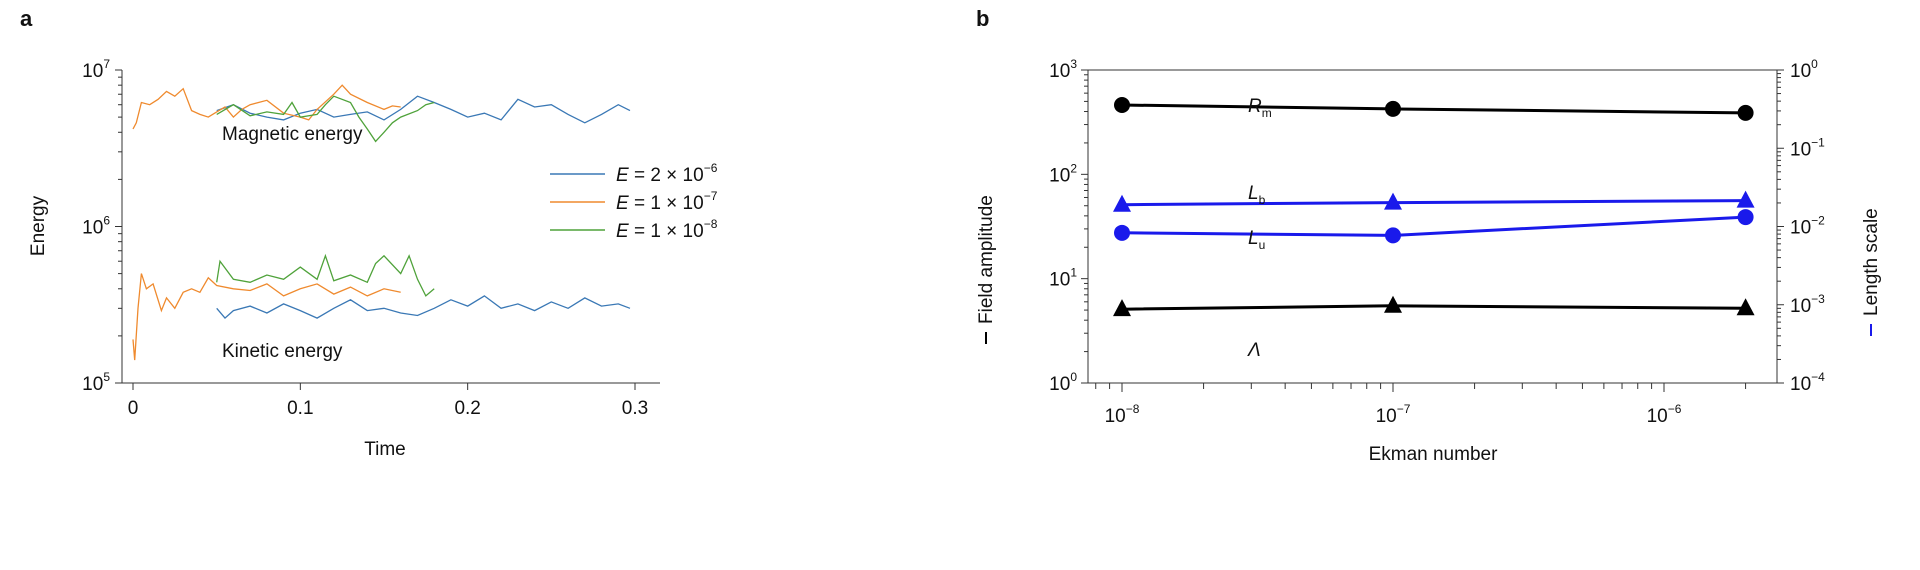 The width and height of the screenshot is (1920, 570). What do you see at coordinates (1807, 304) in the screenshot?
I see `right-y-tick-label: 10⁻³` at bounding box center [1807, 304].